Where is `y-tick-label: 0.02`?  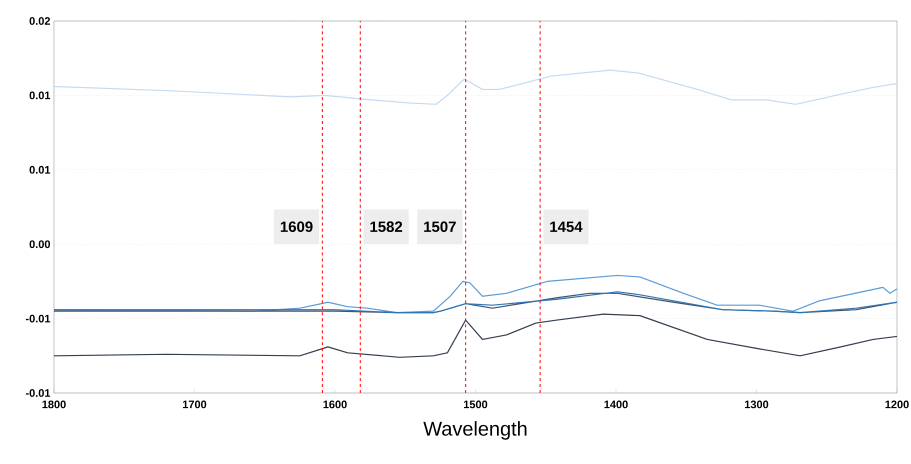 y-tick-label: 0.02 is located at coordinates (40, 21).